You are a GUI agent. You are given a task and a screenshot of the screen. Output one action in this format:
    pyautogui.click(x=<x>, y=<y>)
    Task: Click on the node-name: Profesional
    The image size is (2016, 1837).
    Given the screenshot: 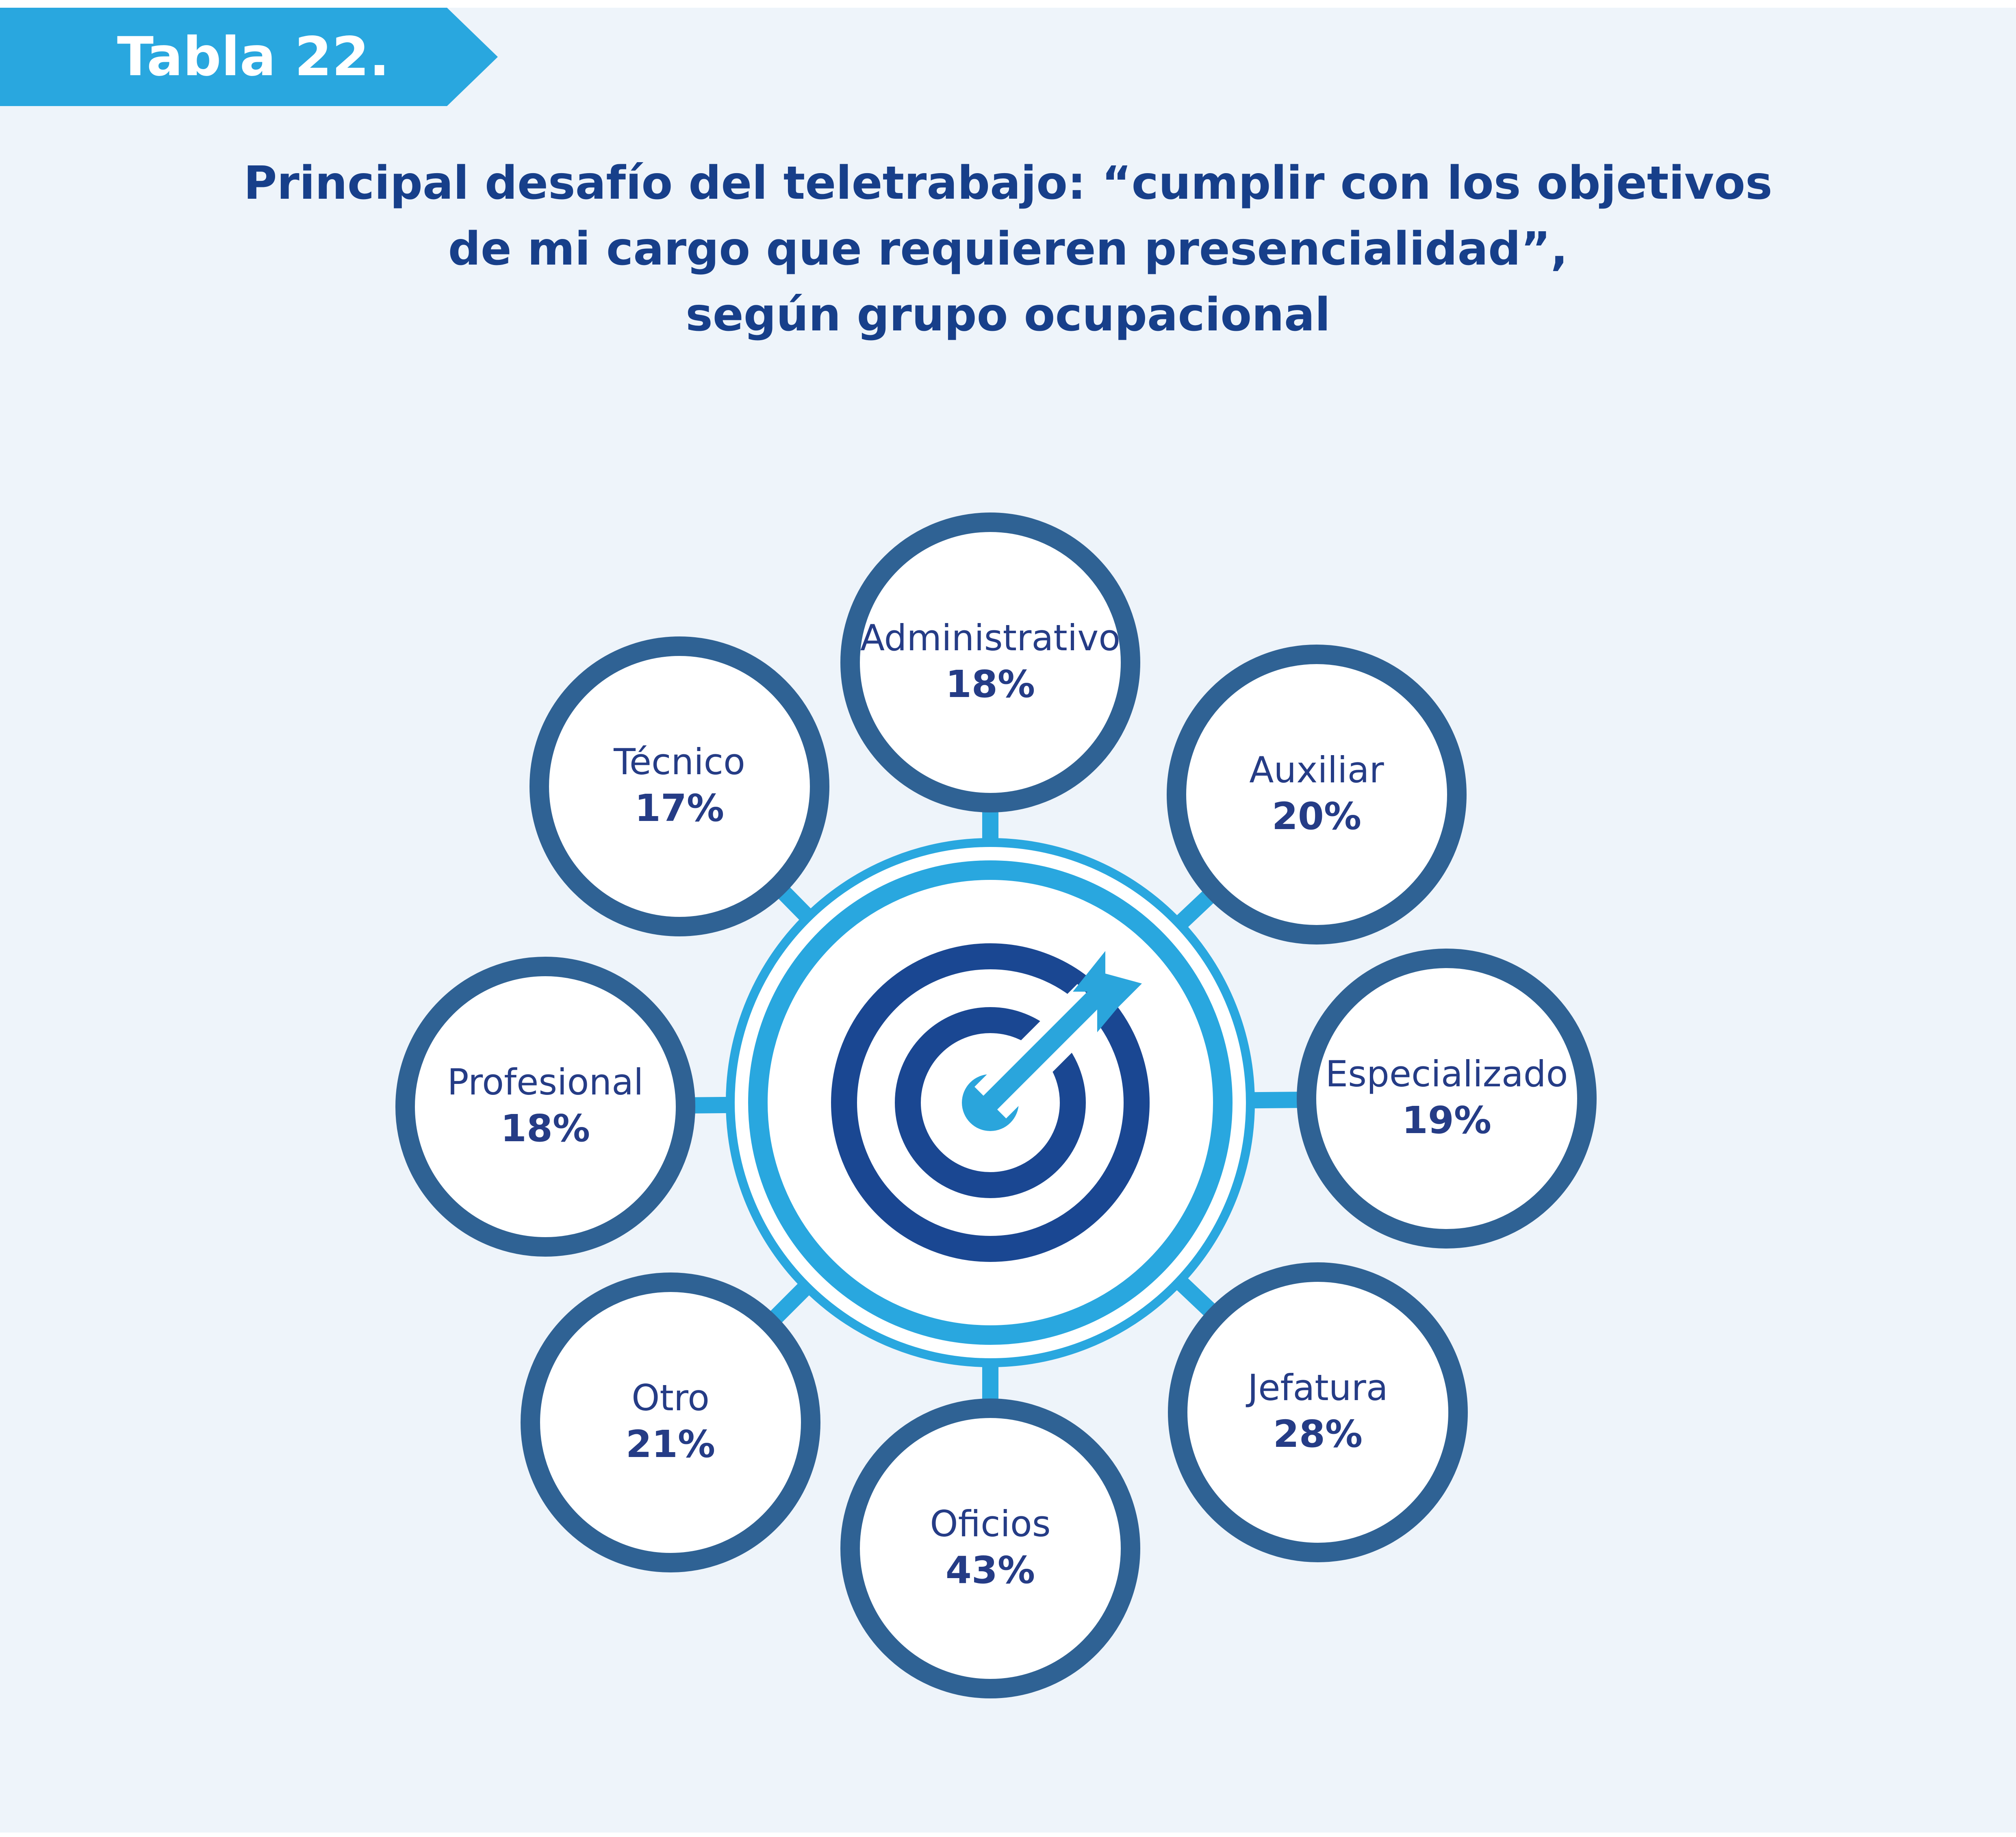 What is the action you would take?
    pyautogui.click(x=545, y=1082)
    